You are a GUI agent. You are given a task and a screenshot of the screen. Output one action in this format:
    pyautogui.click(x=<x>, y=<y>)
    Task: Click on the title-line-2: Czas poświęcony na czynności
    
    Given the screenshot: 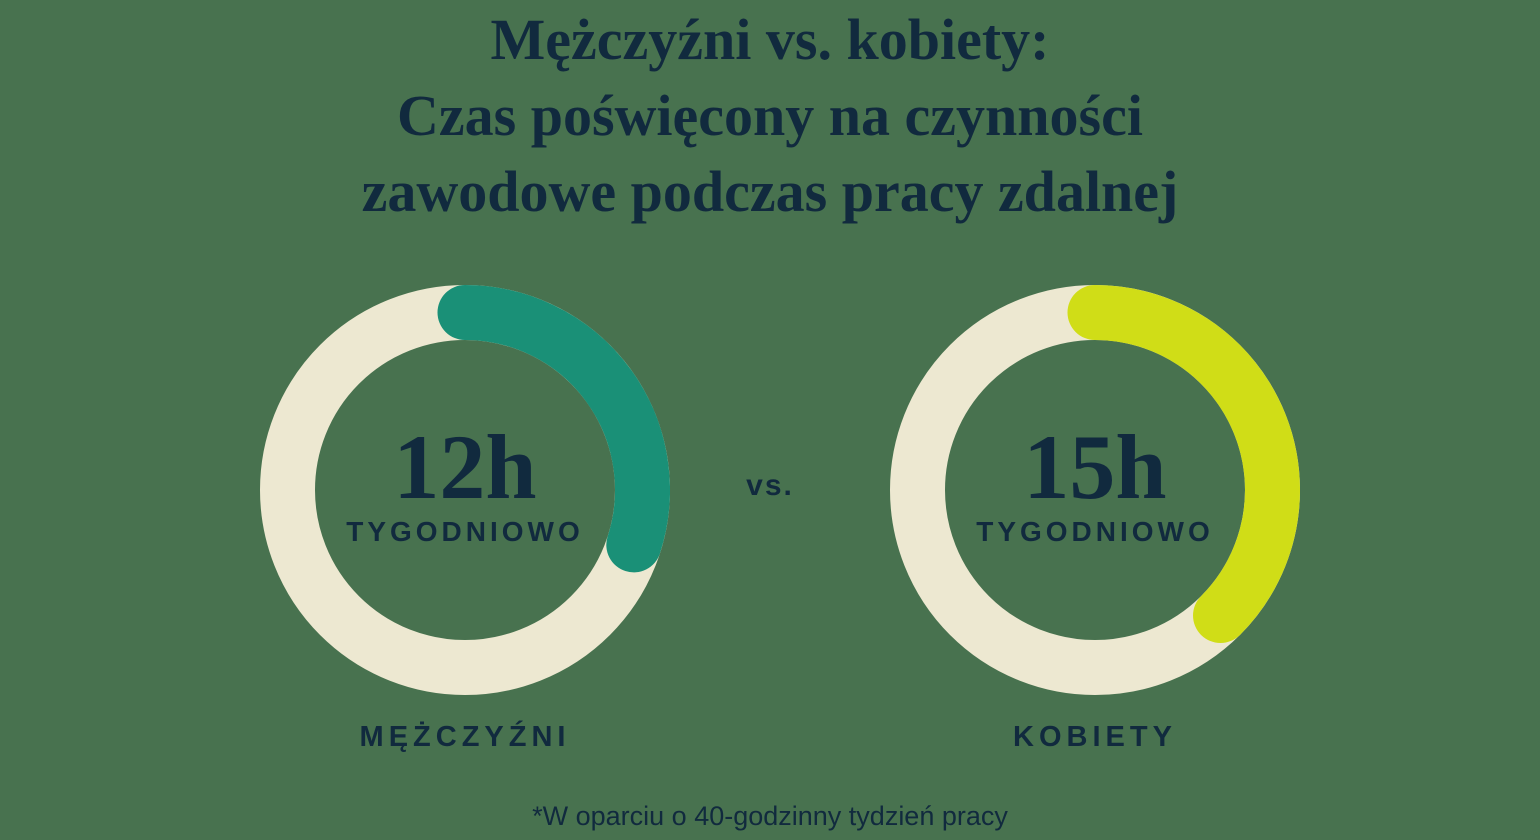 What is the action you would take?
    pyautogui.click(x=770, y=115)
    